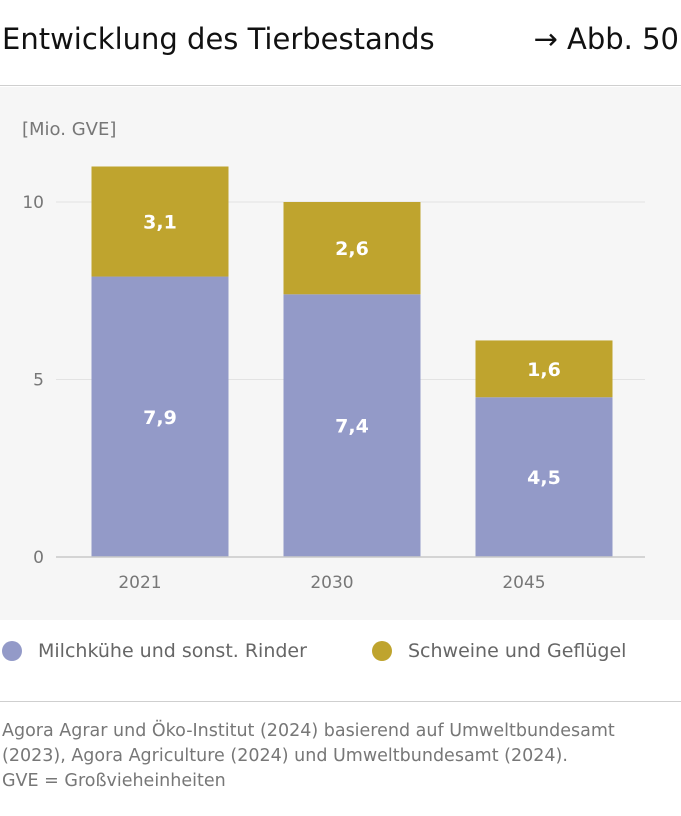  What do you see at coordinates (340, 701) in the screenshot?
I see `divider` at bounding box center [340, 701].